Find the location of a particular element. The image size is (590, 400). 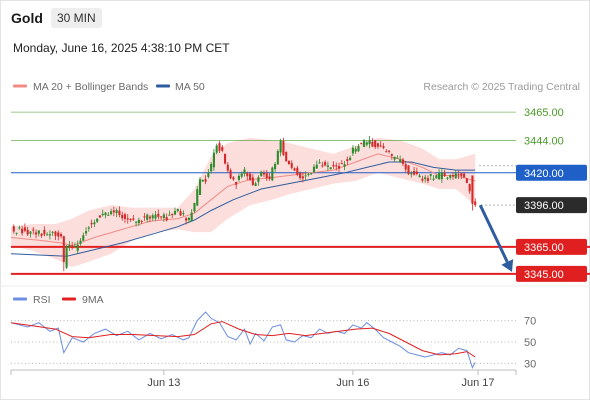

level-label: 3420.00 is located at coordinates (544, 174).